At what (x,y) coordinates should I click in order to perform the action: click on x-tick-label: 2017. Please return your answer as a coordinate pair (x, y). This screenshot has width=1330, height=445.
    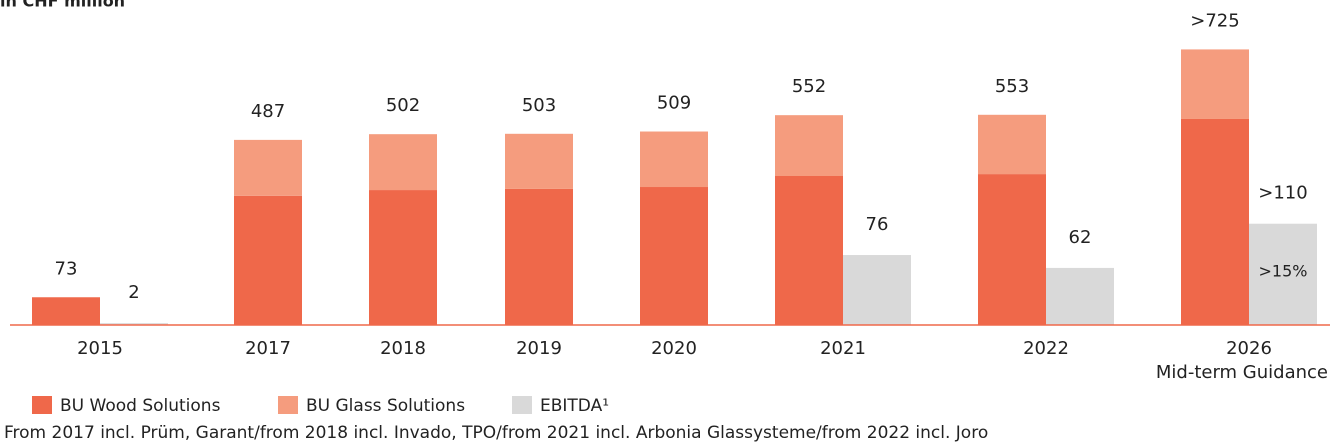
    Looking at the image, I should click on (268, 348).